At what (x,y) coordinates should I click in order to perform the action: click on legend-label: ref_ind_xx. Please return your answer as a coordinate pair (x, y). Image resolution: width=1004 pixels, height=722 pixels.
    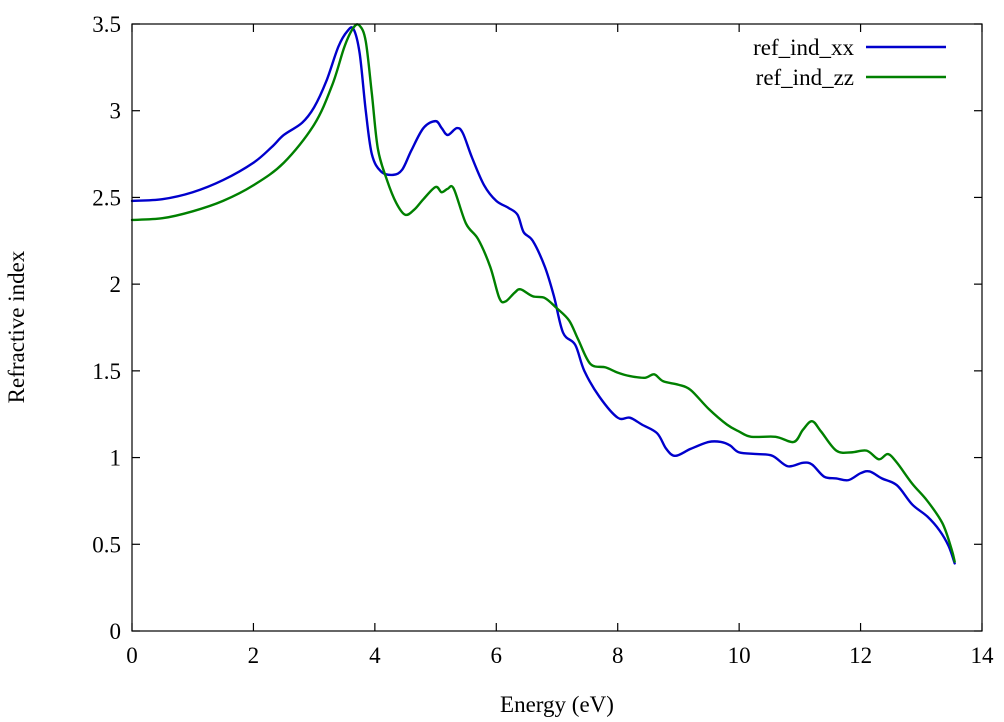
    Looking at the image, I should click on (803, 47).